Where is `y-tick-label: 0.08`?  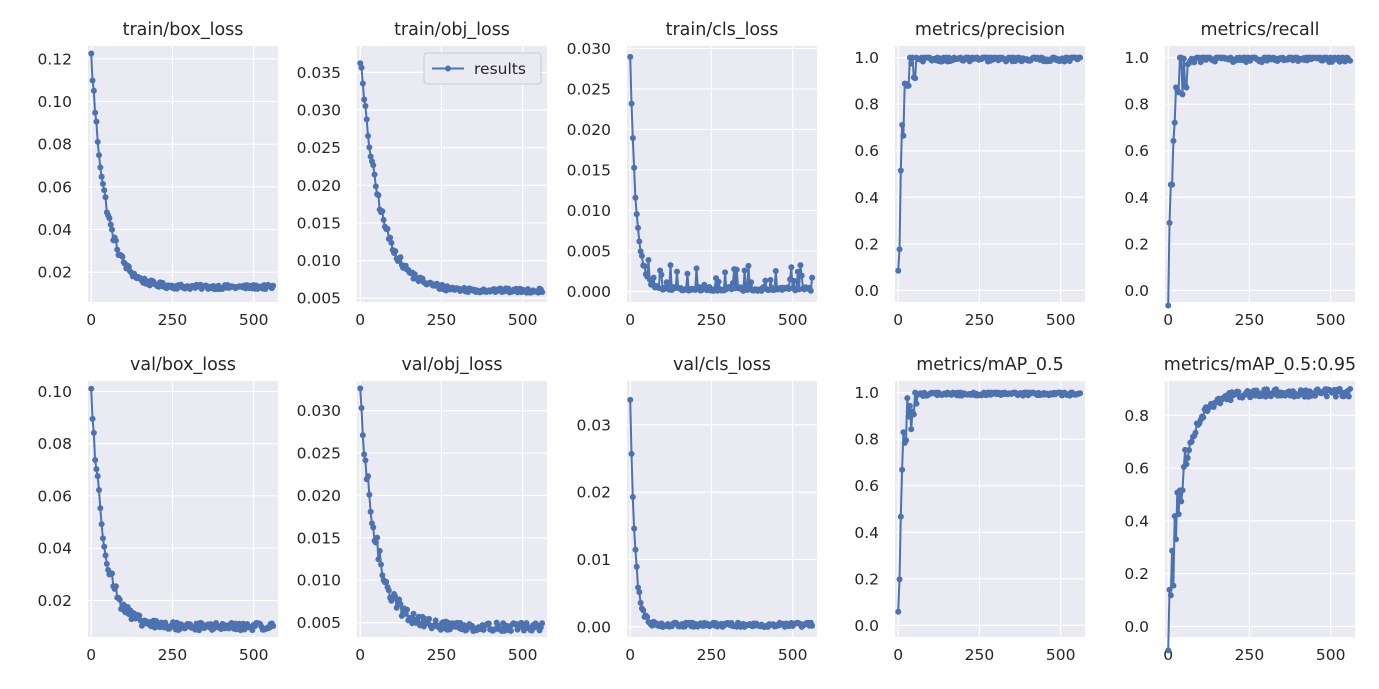
y-tick-label: 0.08 is located at coordinates (54, 444).